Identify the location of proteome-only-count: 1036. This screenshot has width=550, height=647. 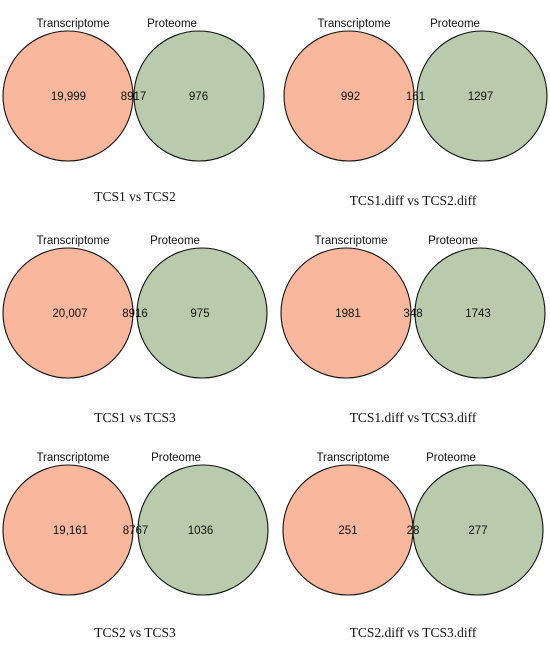
(201, 531).